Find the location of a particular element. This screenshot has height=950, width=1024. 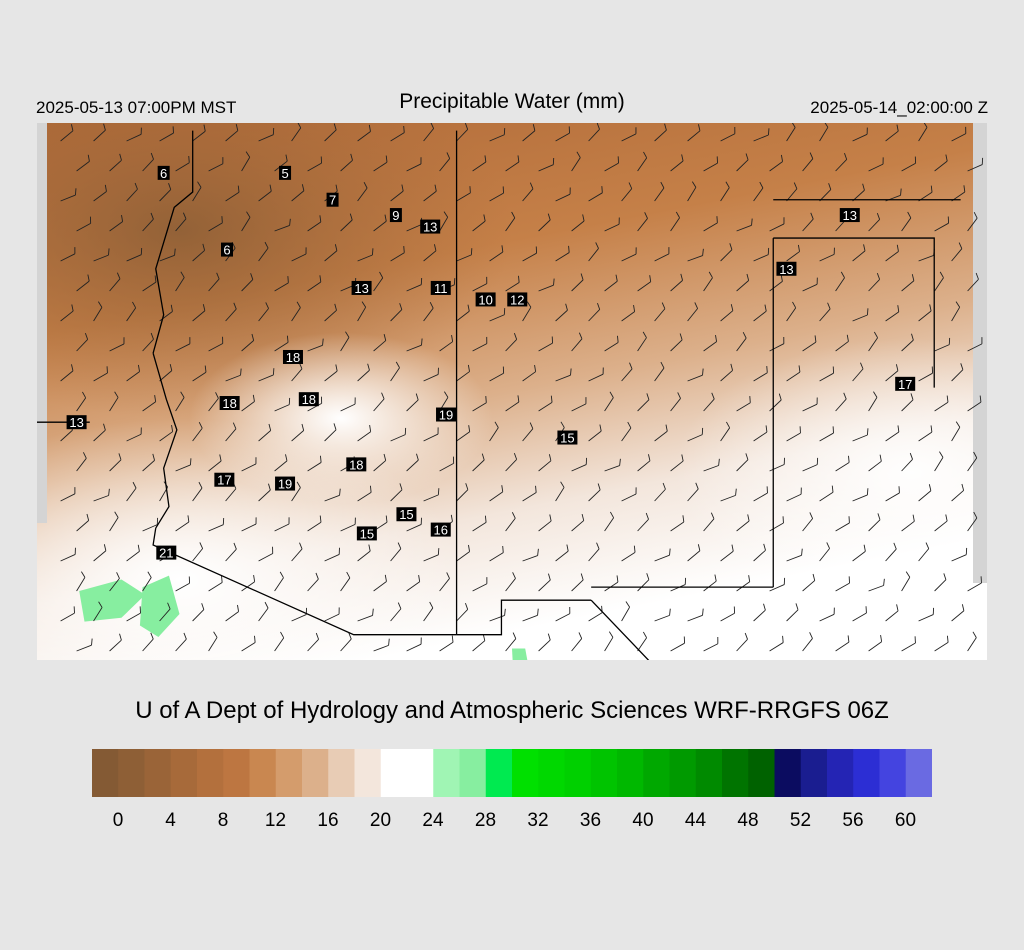

station-value: 7 is located at coordinates (332, 200).